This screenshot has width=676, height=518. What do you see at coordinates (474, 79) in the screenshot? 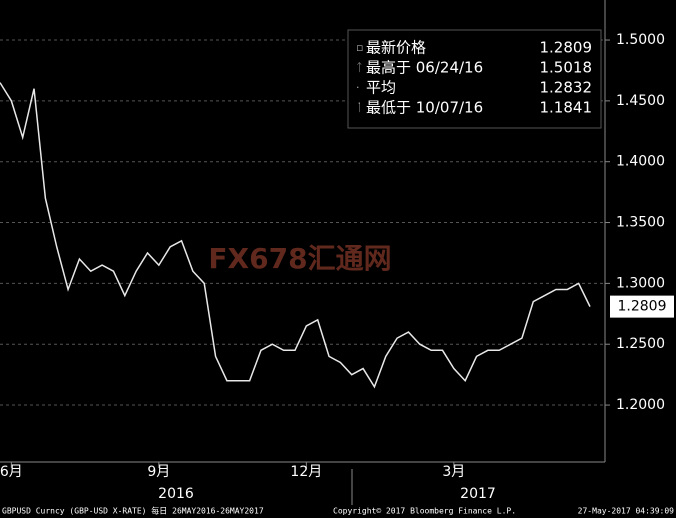
I see `legend-box` at bounding box center [474, 79].